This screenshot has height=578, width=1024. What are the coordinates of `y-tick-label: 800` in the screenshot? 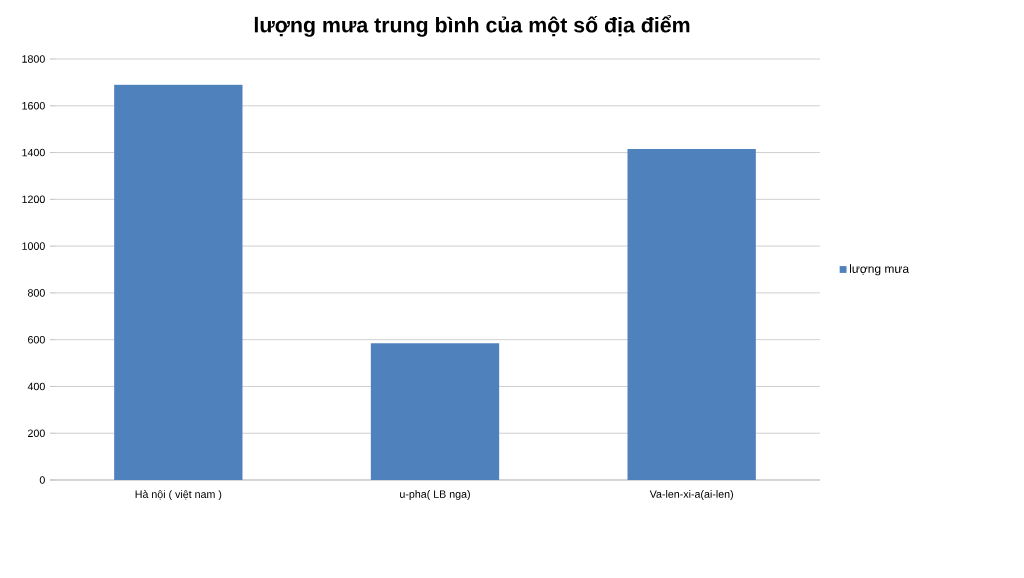 It's located at (36, 293).